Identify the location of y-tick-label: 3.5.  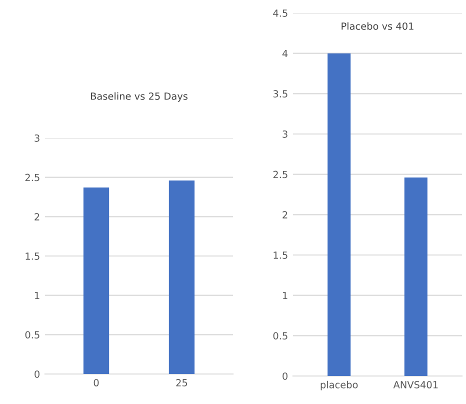
(280, 94).